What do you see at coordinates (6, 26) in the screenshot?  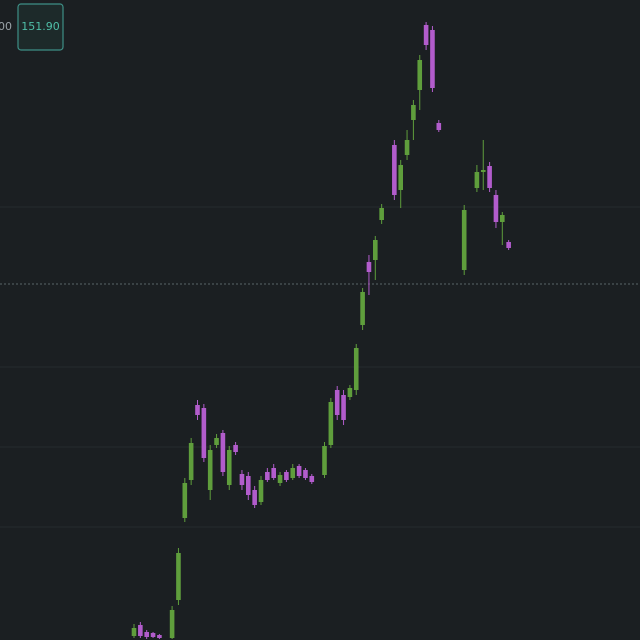 I see `axis-label-partial: 00` at bounding box center [6, 26].